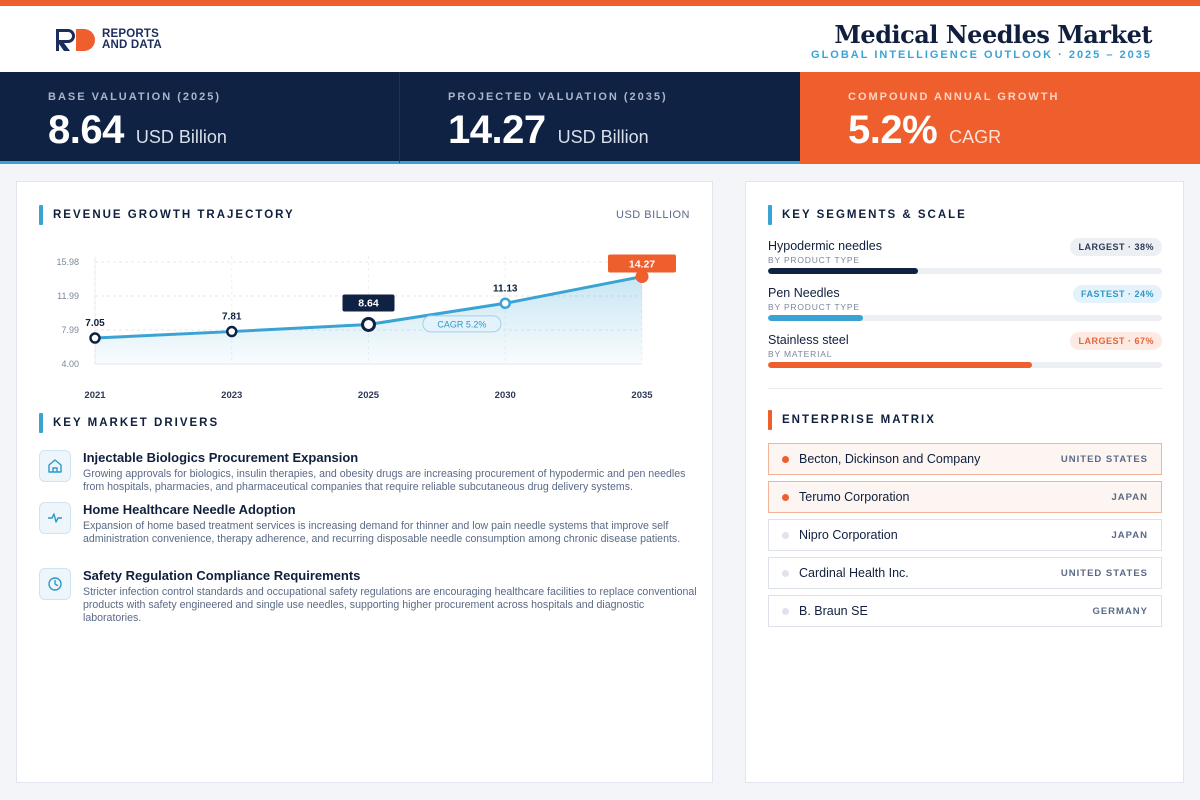  What do you see at coordinates (975, 137) in the screenshot?
I see `kpi-unit: CAGR` at bounding box center [975, 137].